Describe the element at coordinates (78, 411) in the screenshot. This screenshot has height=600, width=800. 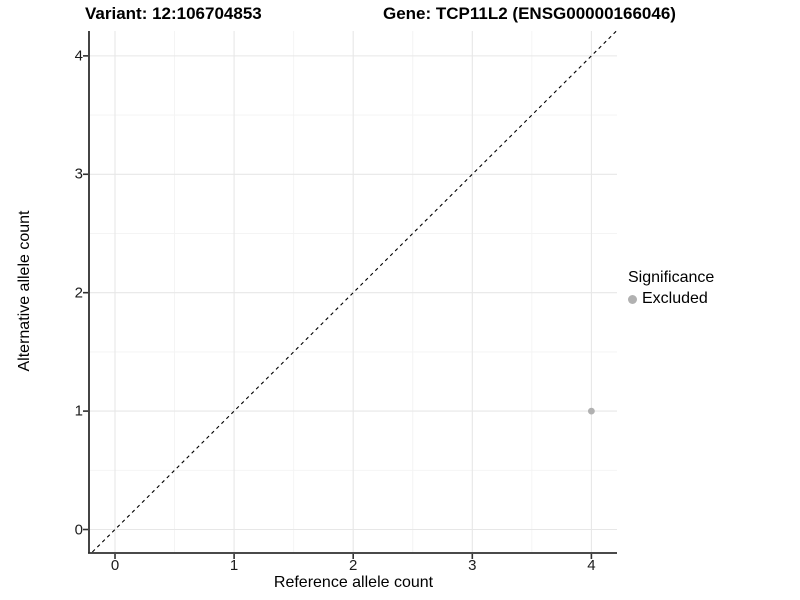
I see `y-tick-label-1: 1` at that location.